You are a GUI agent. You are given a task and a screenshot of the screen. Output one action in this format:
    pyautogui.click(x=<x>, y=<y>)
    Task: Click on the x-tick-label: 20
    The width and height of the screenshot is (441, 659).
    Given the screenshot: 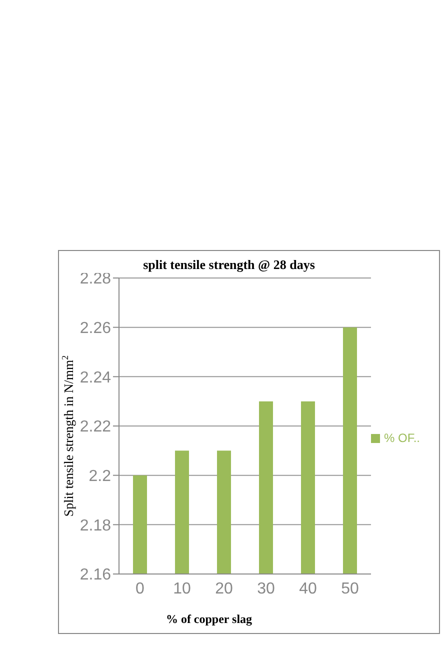 What is the action you would take?
    pyautogui.click(x=224, y=589)
    